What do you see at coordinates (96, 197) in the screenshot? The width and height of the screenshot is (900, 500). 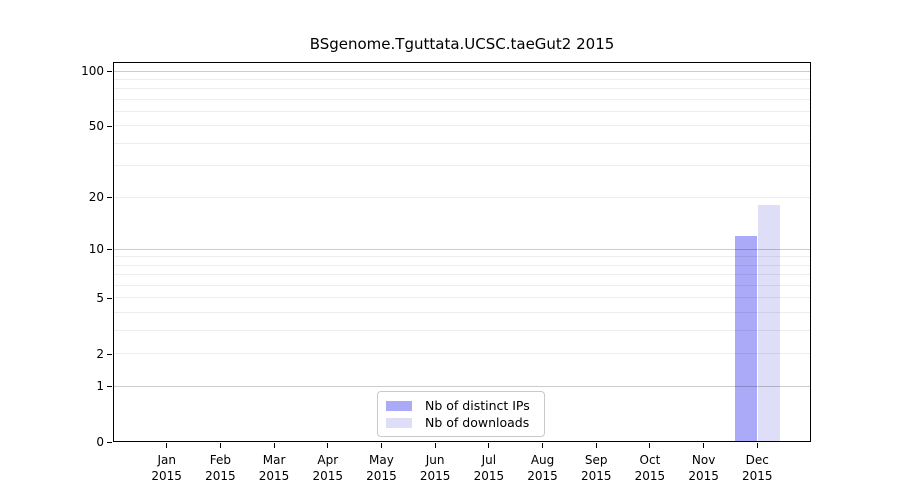 I see `y-tick-label: 20` at bounding box center [96, 197].